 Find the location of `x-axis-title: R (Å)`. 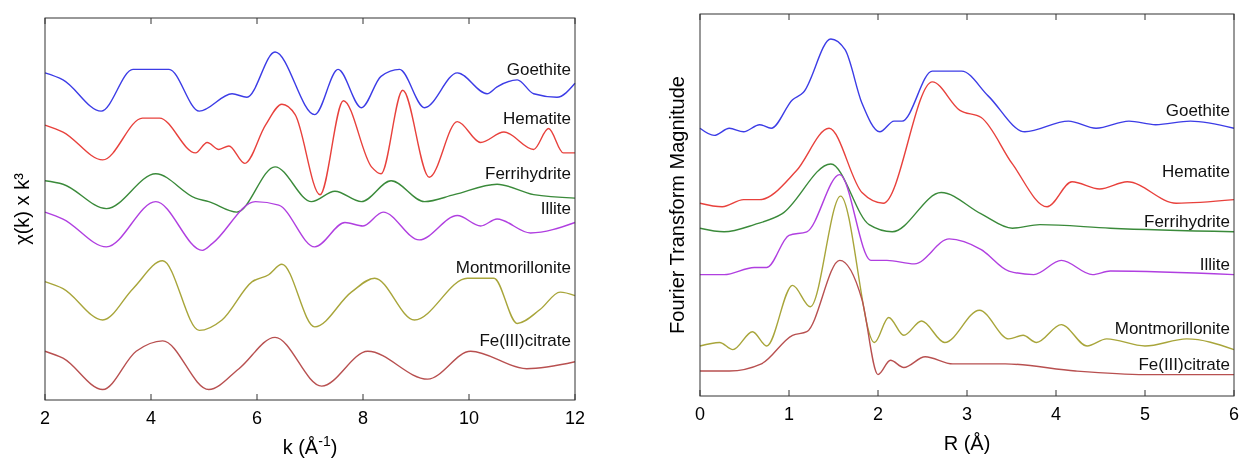

x-axis-title: R (Å) is located at coordinates (967, 443).